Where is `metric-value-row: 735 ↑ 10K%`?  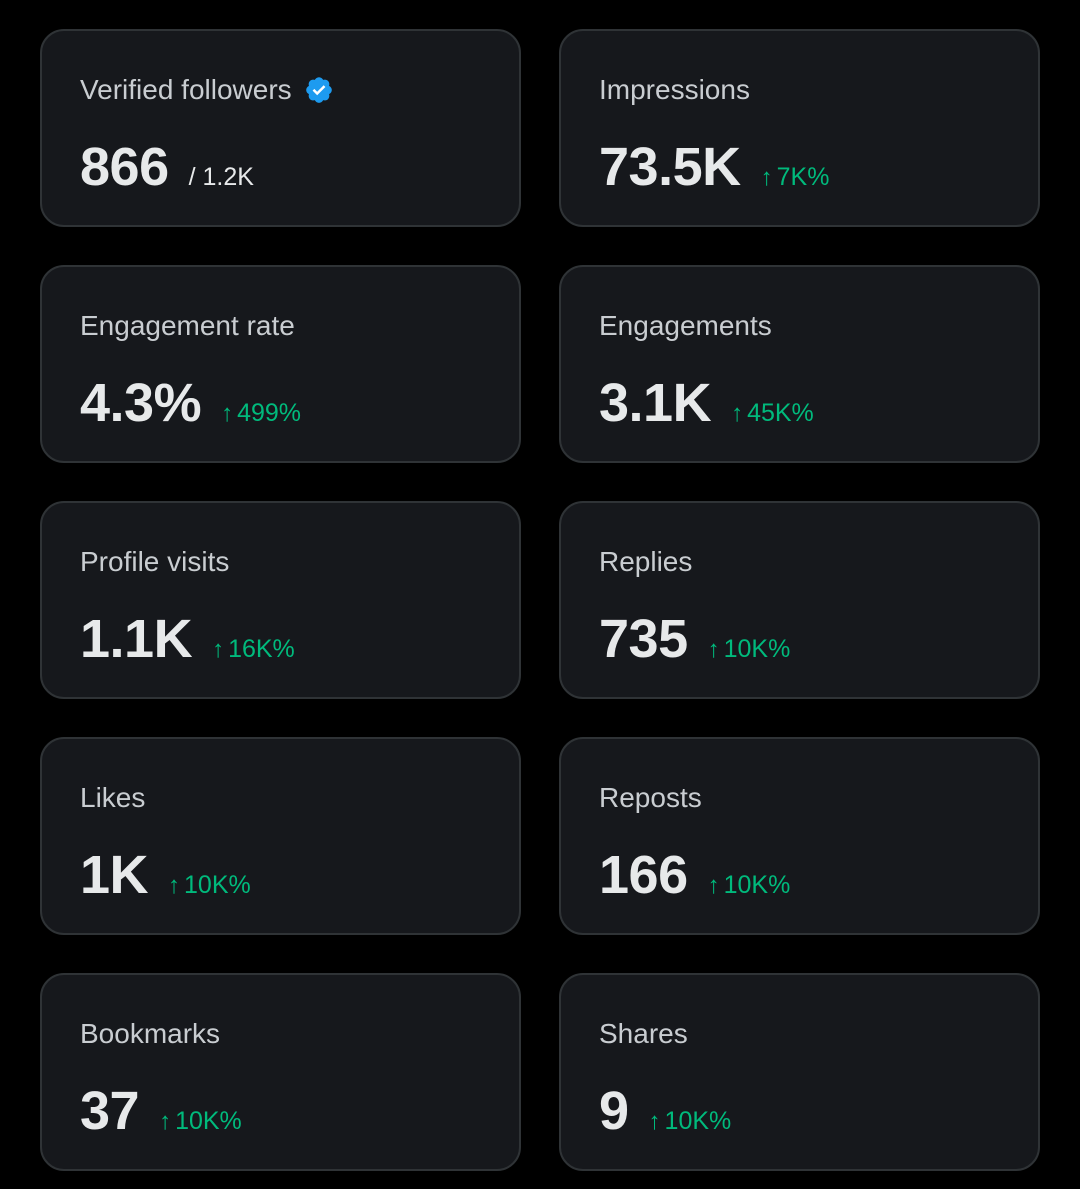 metric-value-row: 735 ↑ 10K% is located at coordinates (694, 639).